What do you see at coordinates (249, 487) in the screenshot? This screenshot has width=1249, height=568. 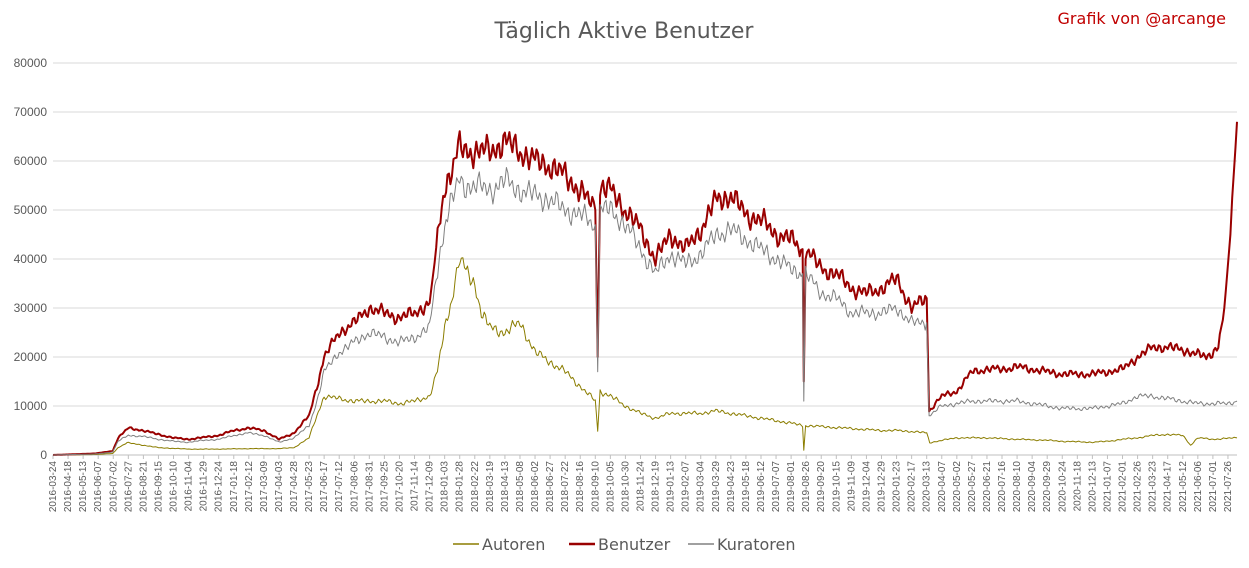 I see `x-tick-label: 2017-02-12` at bounding box center [249, 487].